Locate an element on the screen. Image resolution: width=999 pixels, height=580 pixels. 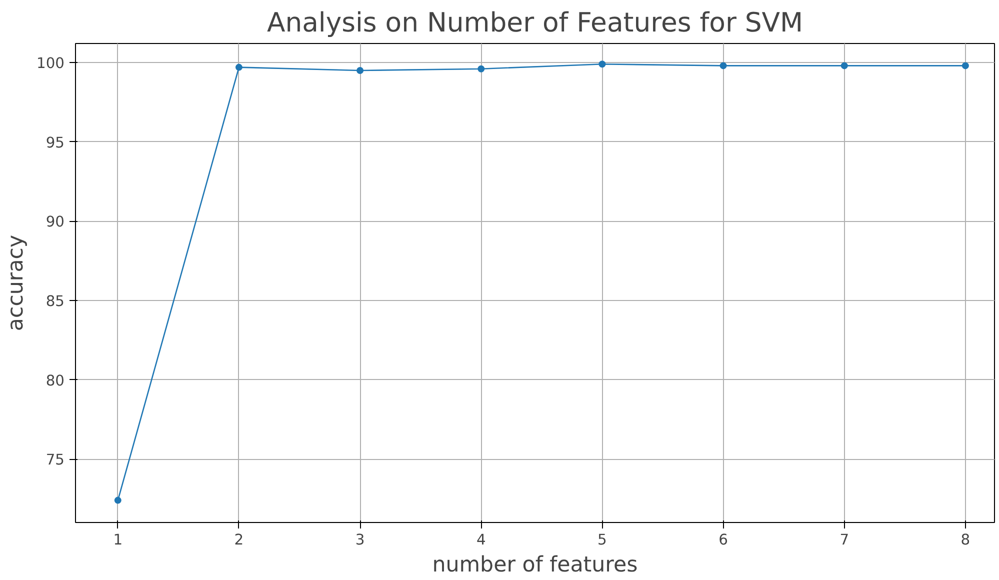
x-tick-label: 7 is located at coordinates (845, 540).